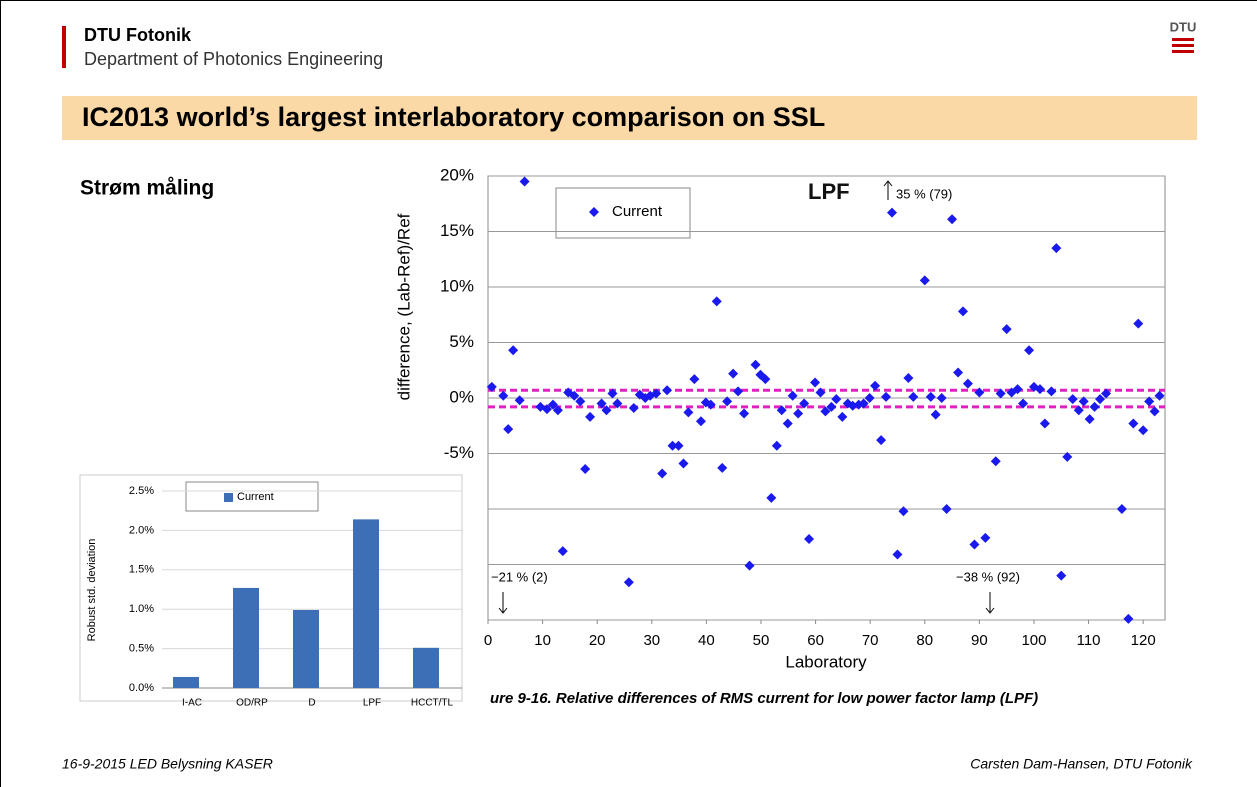  What do you see at coordinates (457, 285) in the screenshot?
I see `y-tick-label: 10%` at bounding box center [457, 285].